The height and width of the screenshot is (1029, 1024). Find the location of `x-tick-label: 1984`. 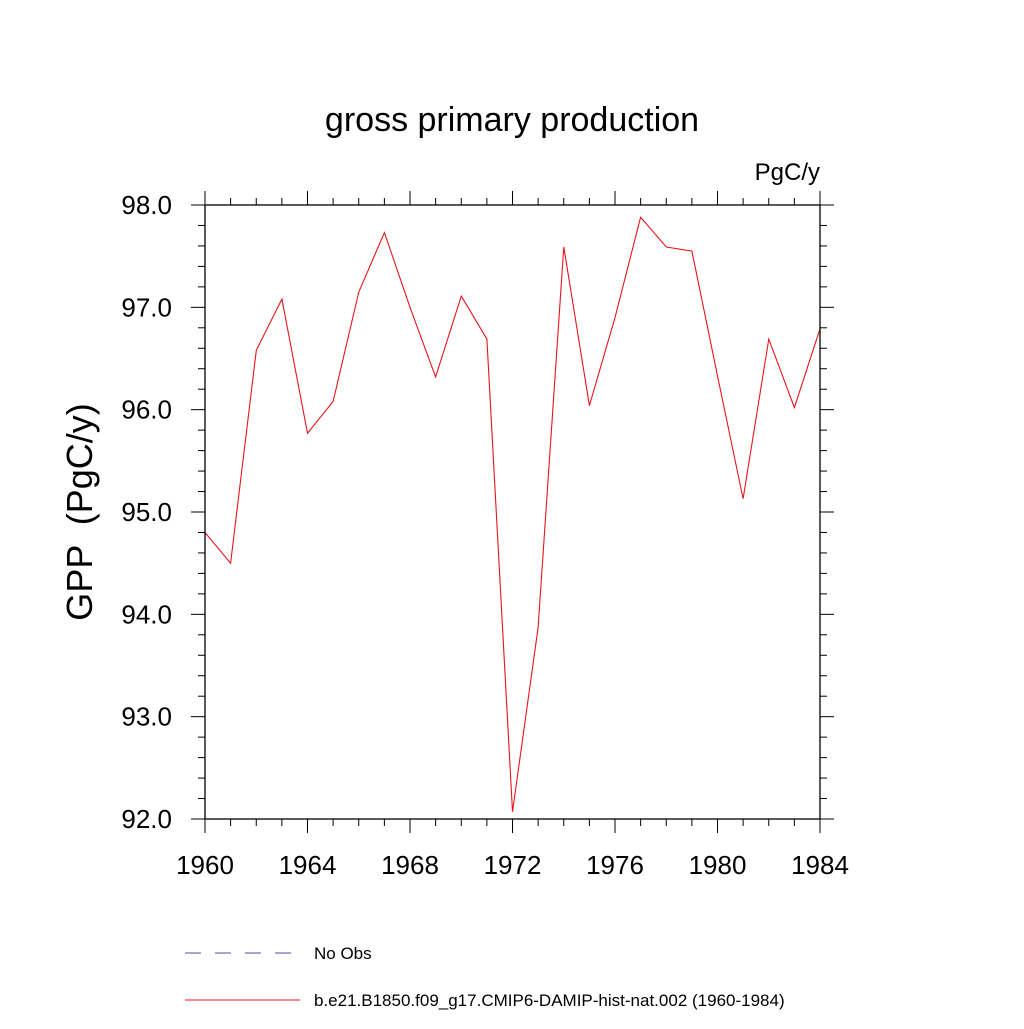

x-tick-label: 1984 is located at coordinates (820, 865).